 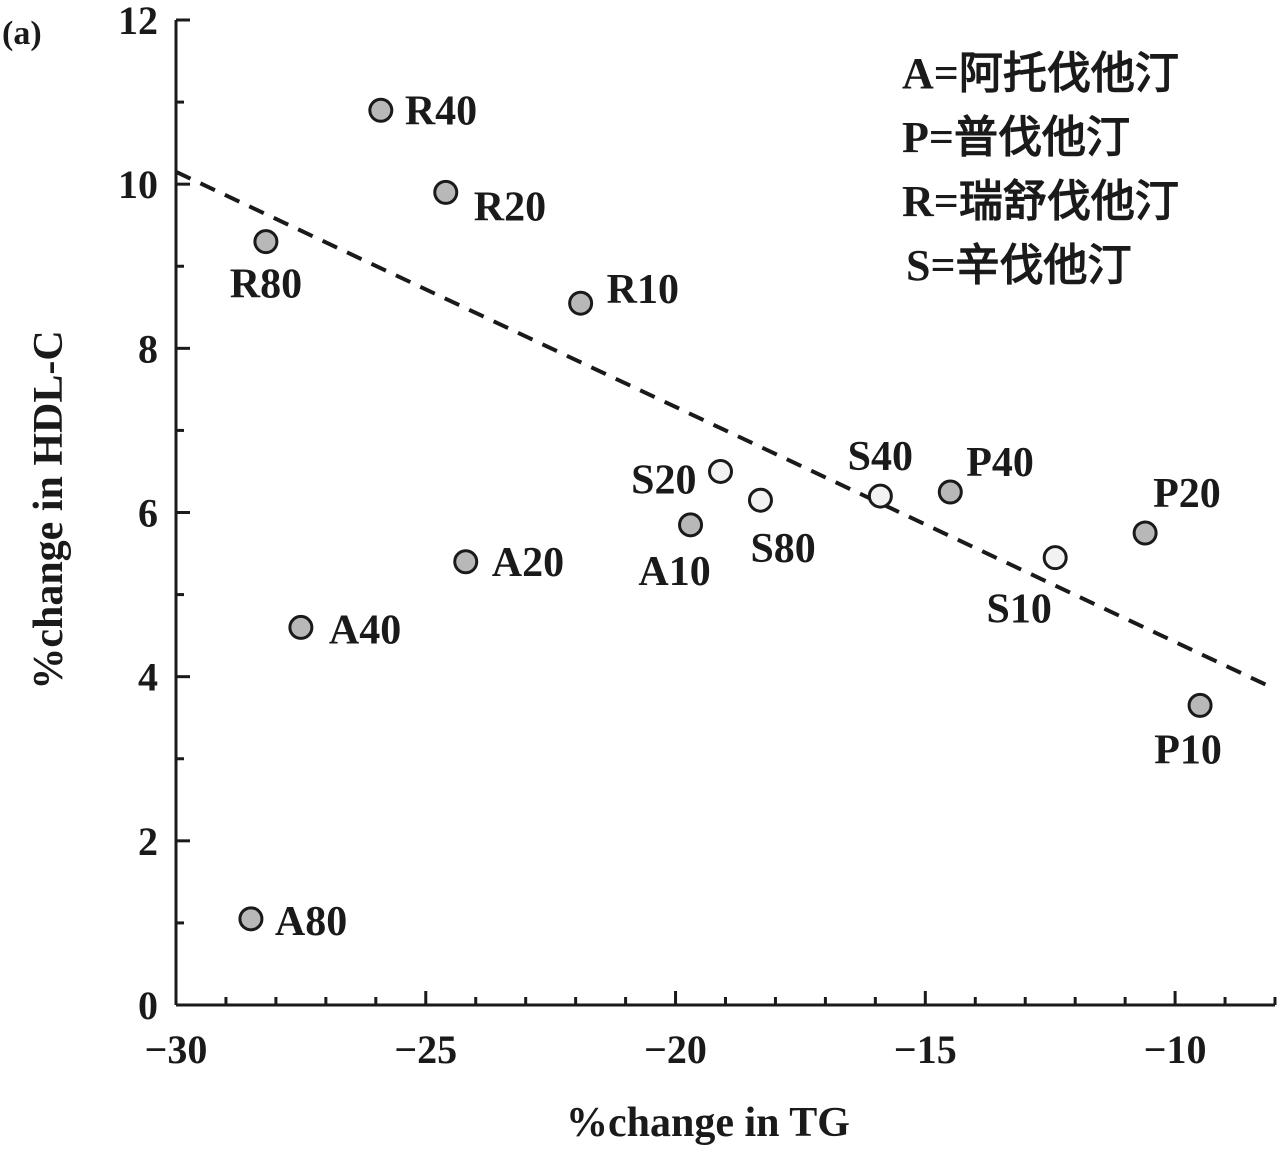 I want to click on point-label: S40, so click(x=880, y=457).